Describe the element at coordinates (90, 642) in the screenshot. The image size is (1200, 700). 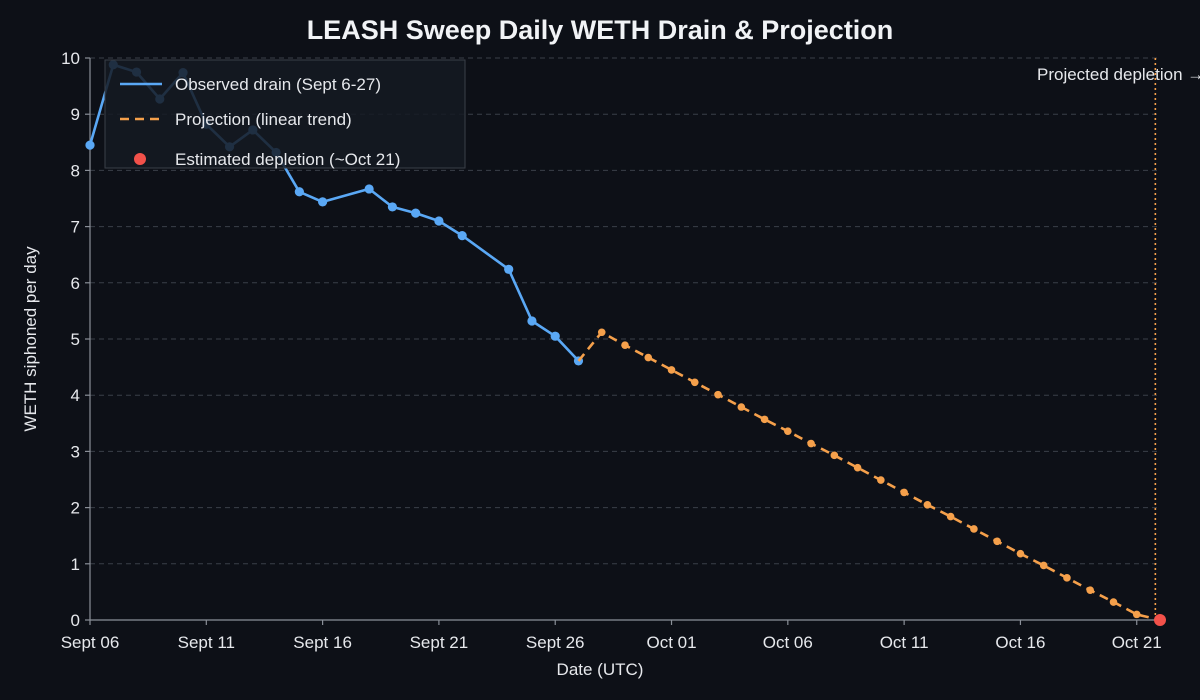
I see `x-tick-label: Sept 06` at that location.